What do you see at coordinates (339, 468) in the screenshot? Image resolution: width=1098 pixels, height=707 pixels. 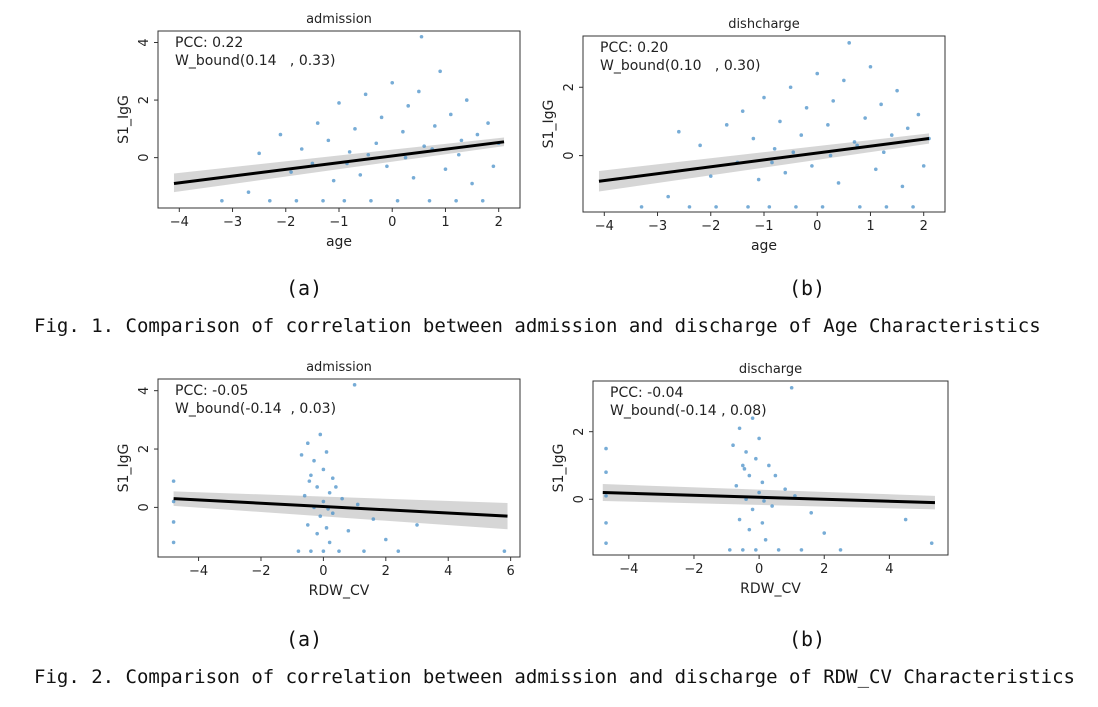 I see `plot-frame` at bounding box center [339, 468].